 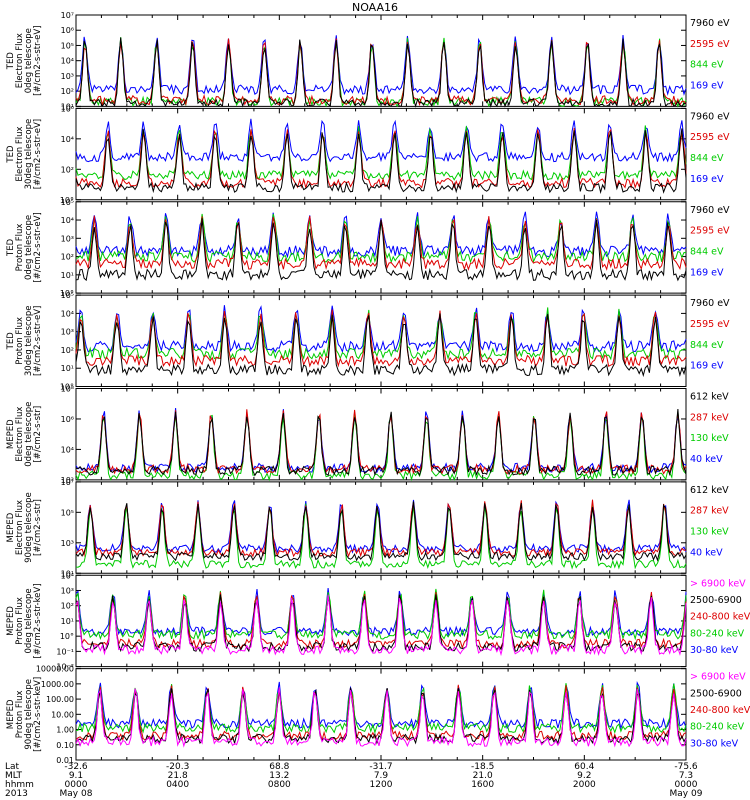 I want to click on x-axis-mlt-label: 9.1, so click(x=76, y=776).